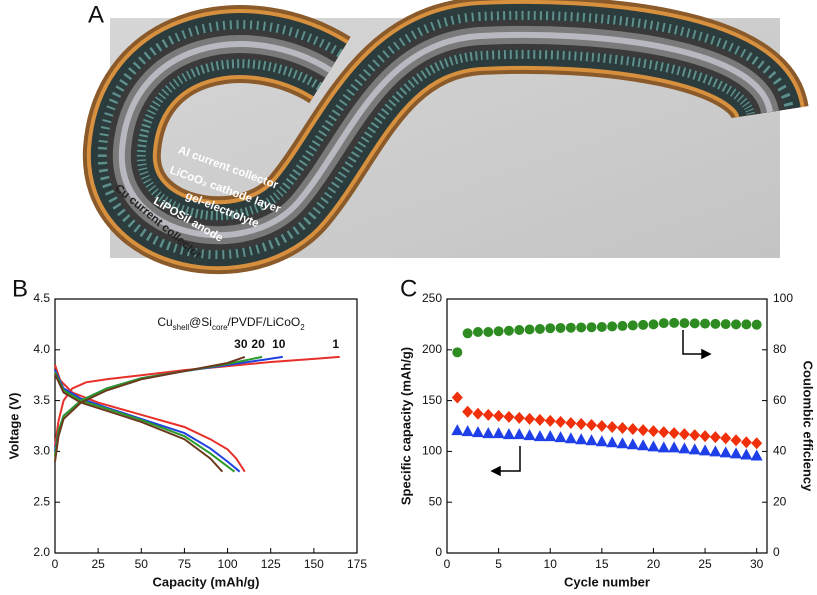  Describe the element at coordinates (185, 564) in the screenshot. I see `x-tick-label: 75` at that location.